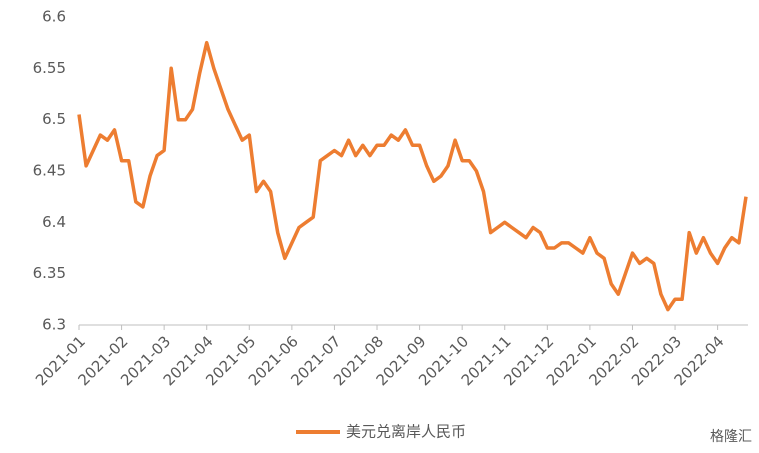  I want to click on y-tick-label: 6.35, so click(49, 273).